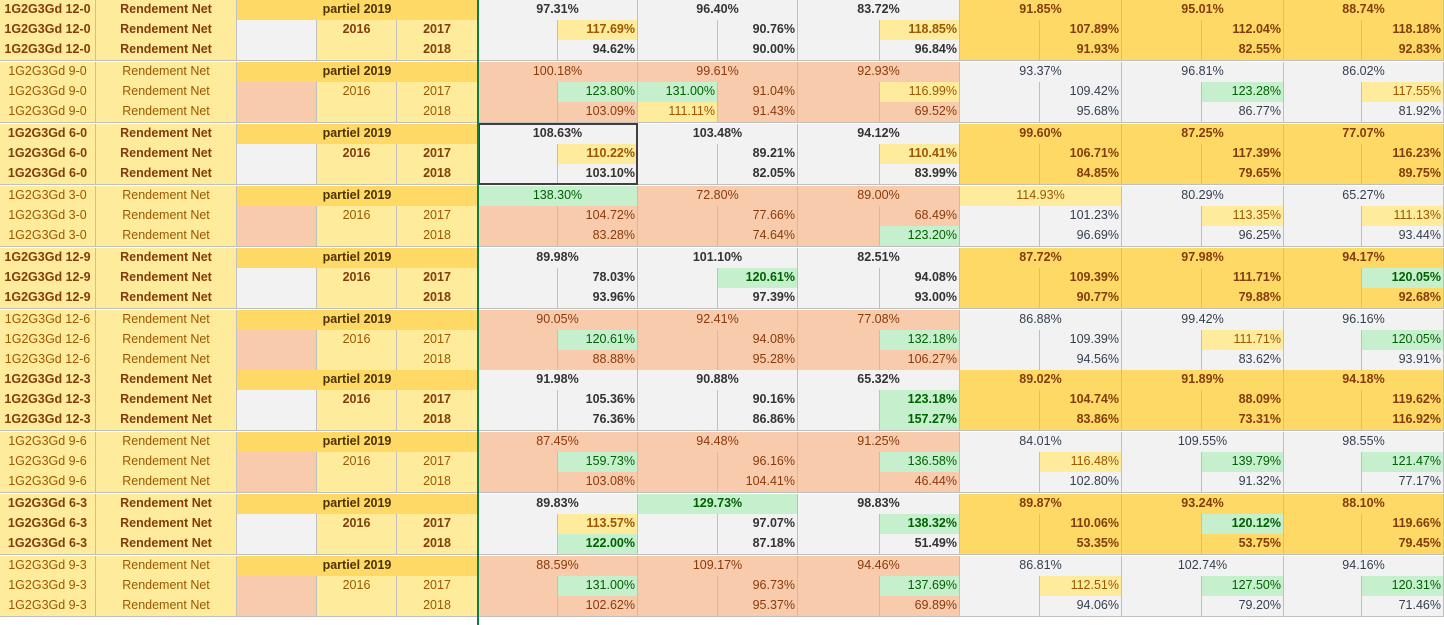  I want to click on data-value-cell: 109.39%, so click(1081, 278).